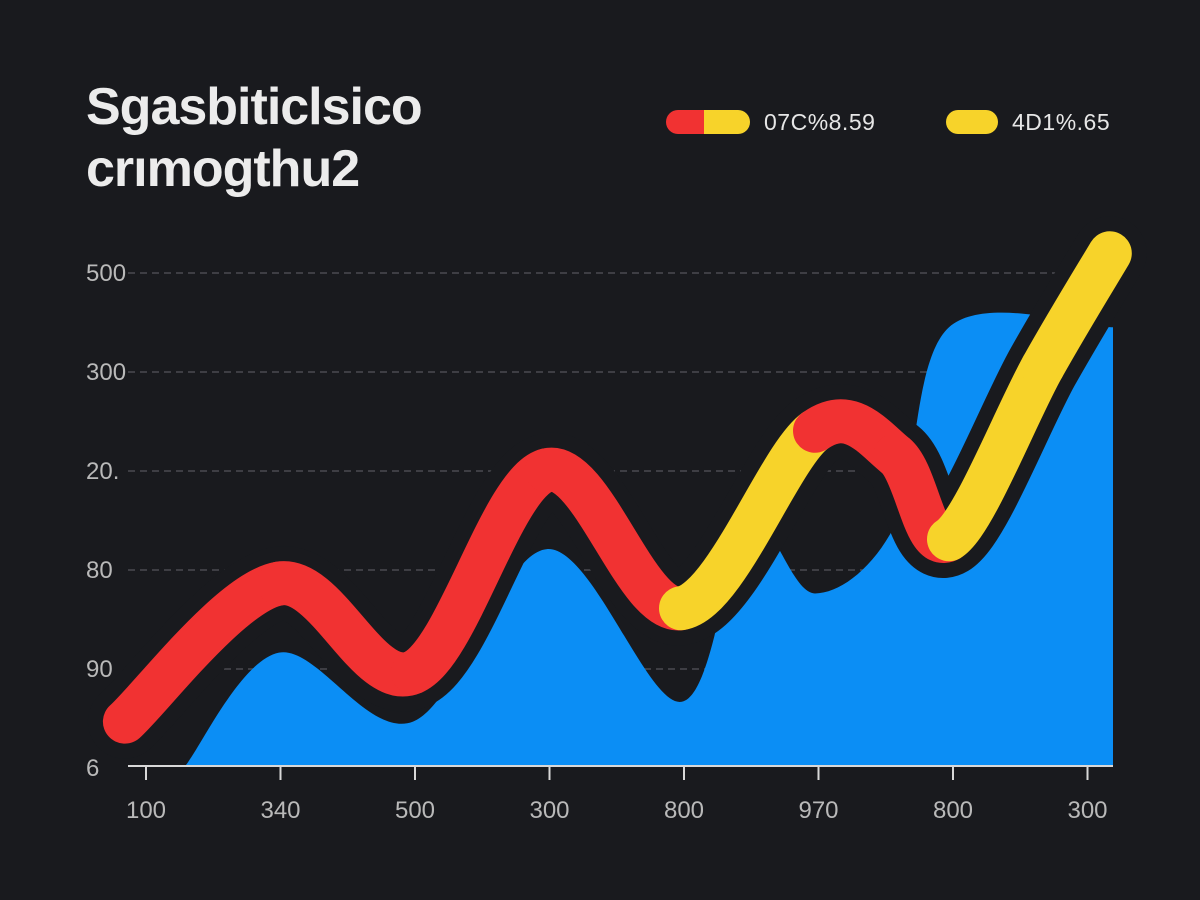  I want to click on y-tick-label: 90, so click(99, 669).